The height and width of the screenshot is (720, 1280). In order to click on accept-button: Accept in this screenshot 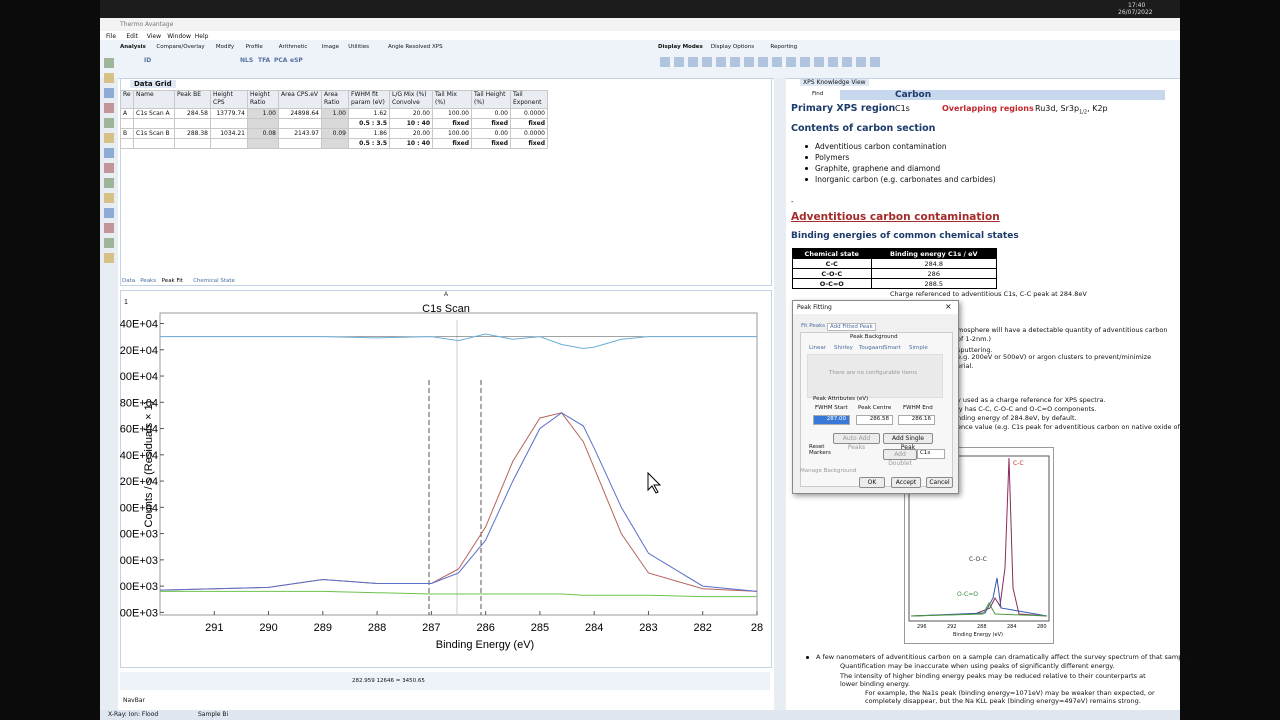, I will do `click(906, 482)`.